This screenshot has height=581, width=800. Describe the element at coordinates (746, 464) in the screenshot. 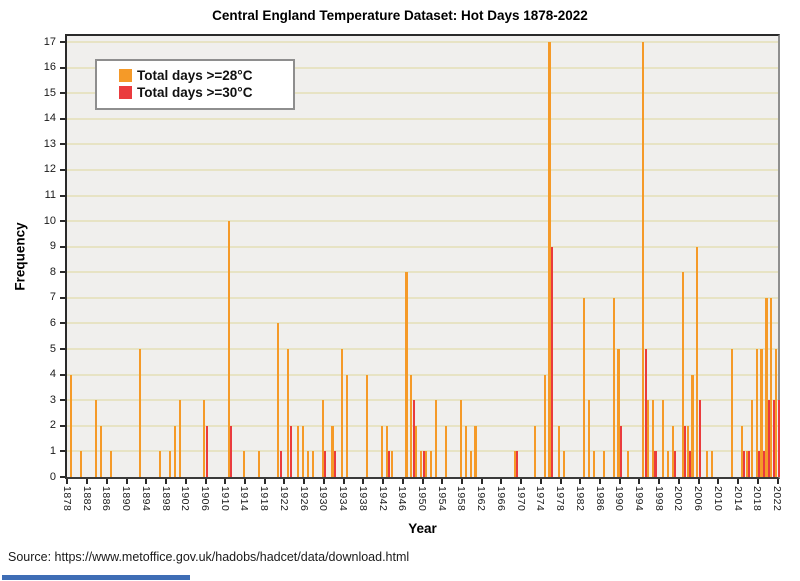

I see `bar-ge28-2016` at that location.